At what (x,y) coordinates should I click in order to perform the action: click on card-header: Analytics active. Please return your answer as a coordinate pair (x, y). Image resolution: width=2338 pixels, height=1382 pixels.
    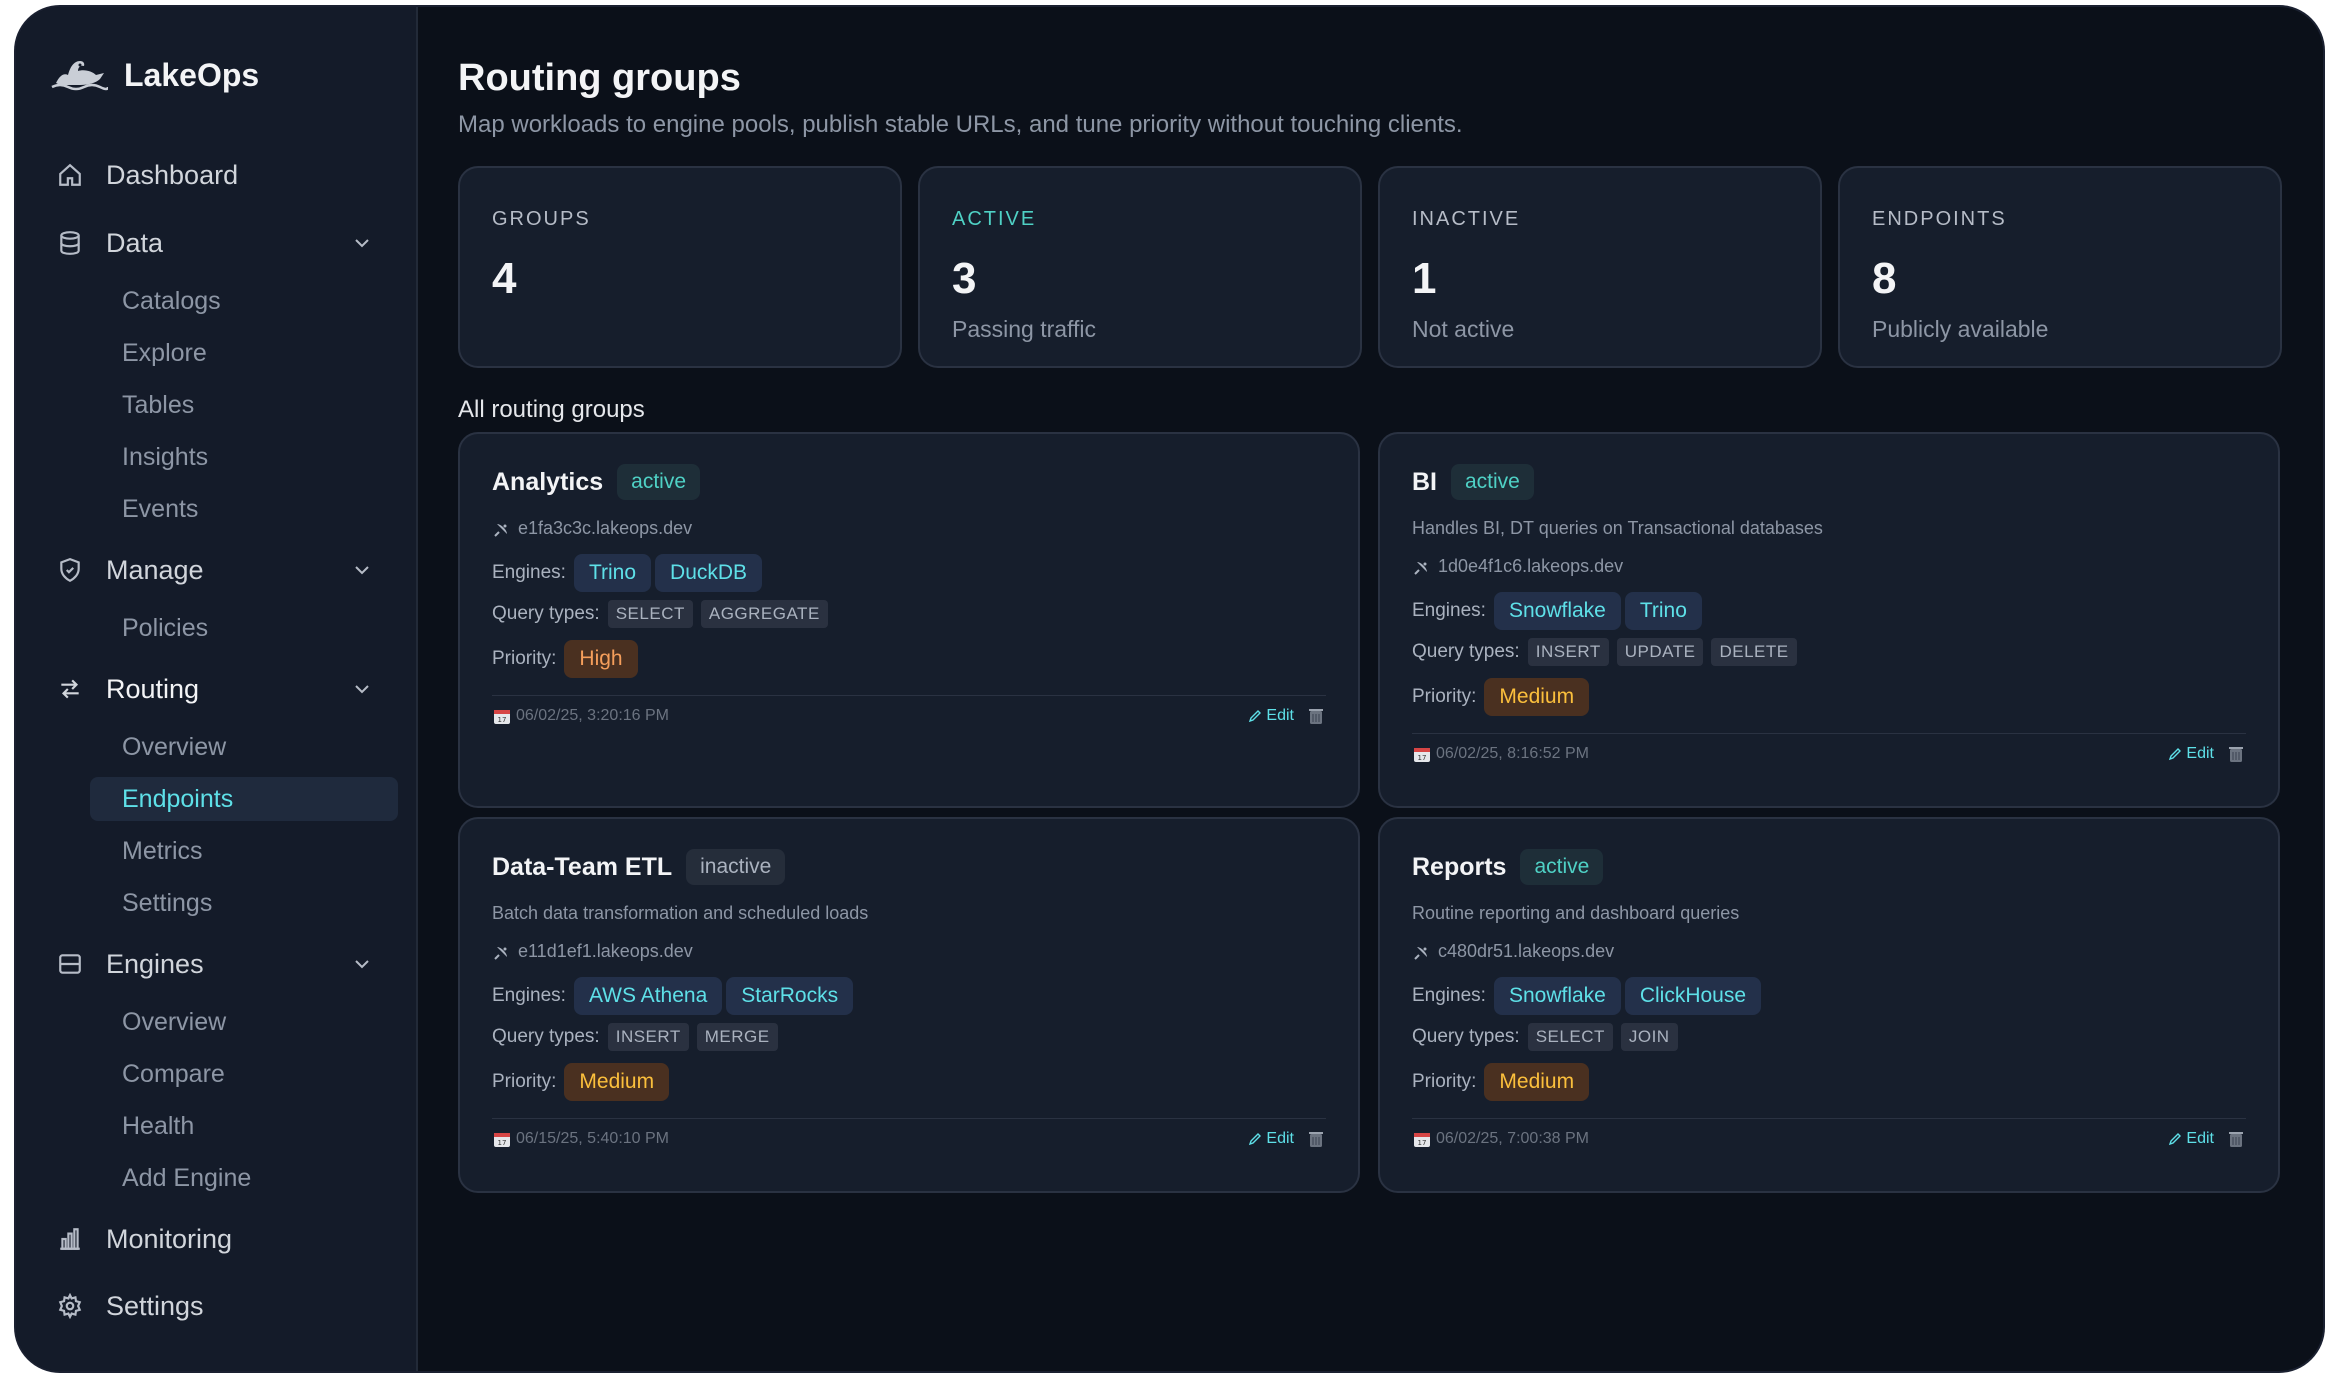
    Looking at the image, I should click on (596, 482).